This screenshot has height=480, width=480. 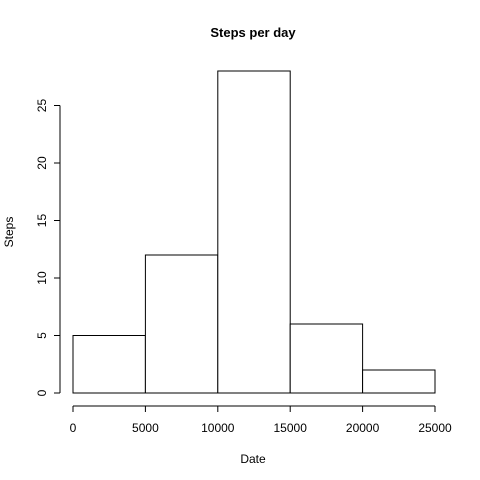 What do you see at coordinates (48, 247) in the screenshot?
I see `y-axis: 0 5 10 15 20 25` at bounding box center [48, 247].